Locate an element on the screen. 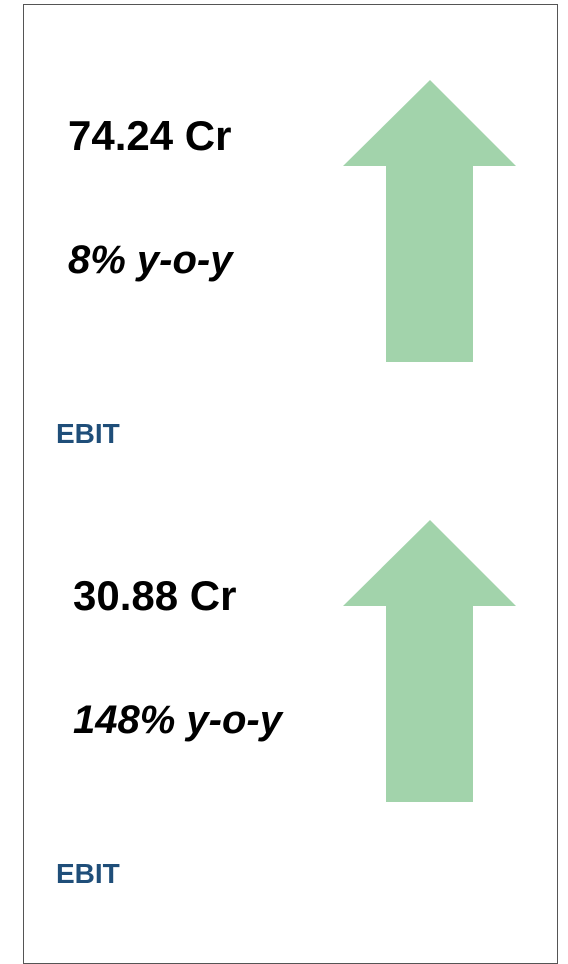 Image resolution: width=568 pixels, height=964 pixels. metric-change: 148% y-o-y is located at coordinates (177, 720).